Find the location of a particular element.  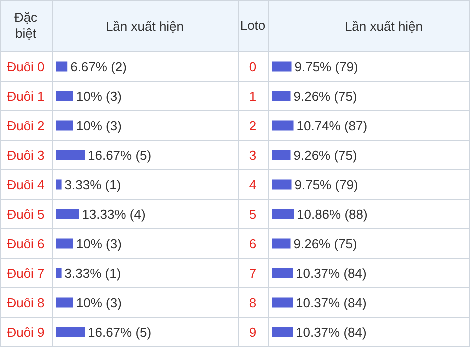

y-tick-label: 4 is located at coordinates (253, 184).